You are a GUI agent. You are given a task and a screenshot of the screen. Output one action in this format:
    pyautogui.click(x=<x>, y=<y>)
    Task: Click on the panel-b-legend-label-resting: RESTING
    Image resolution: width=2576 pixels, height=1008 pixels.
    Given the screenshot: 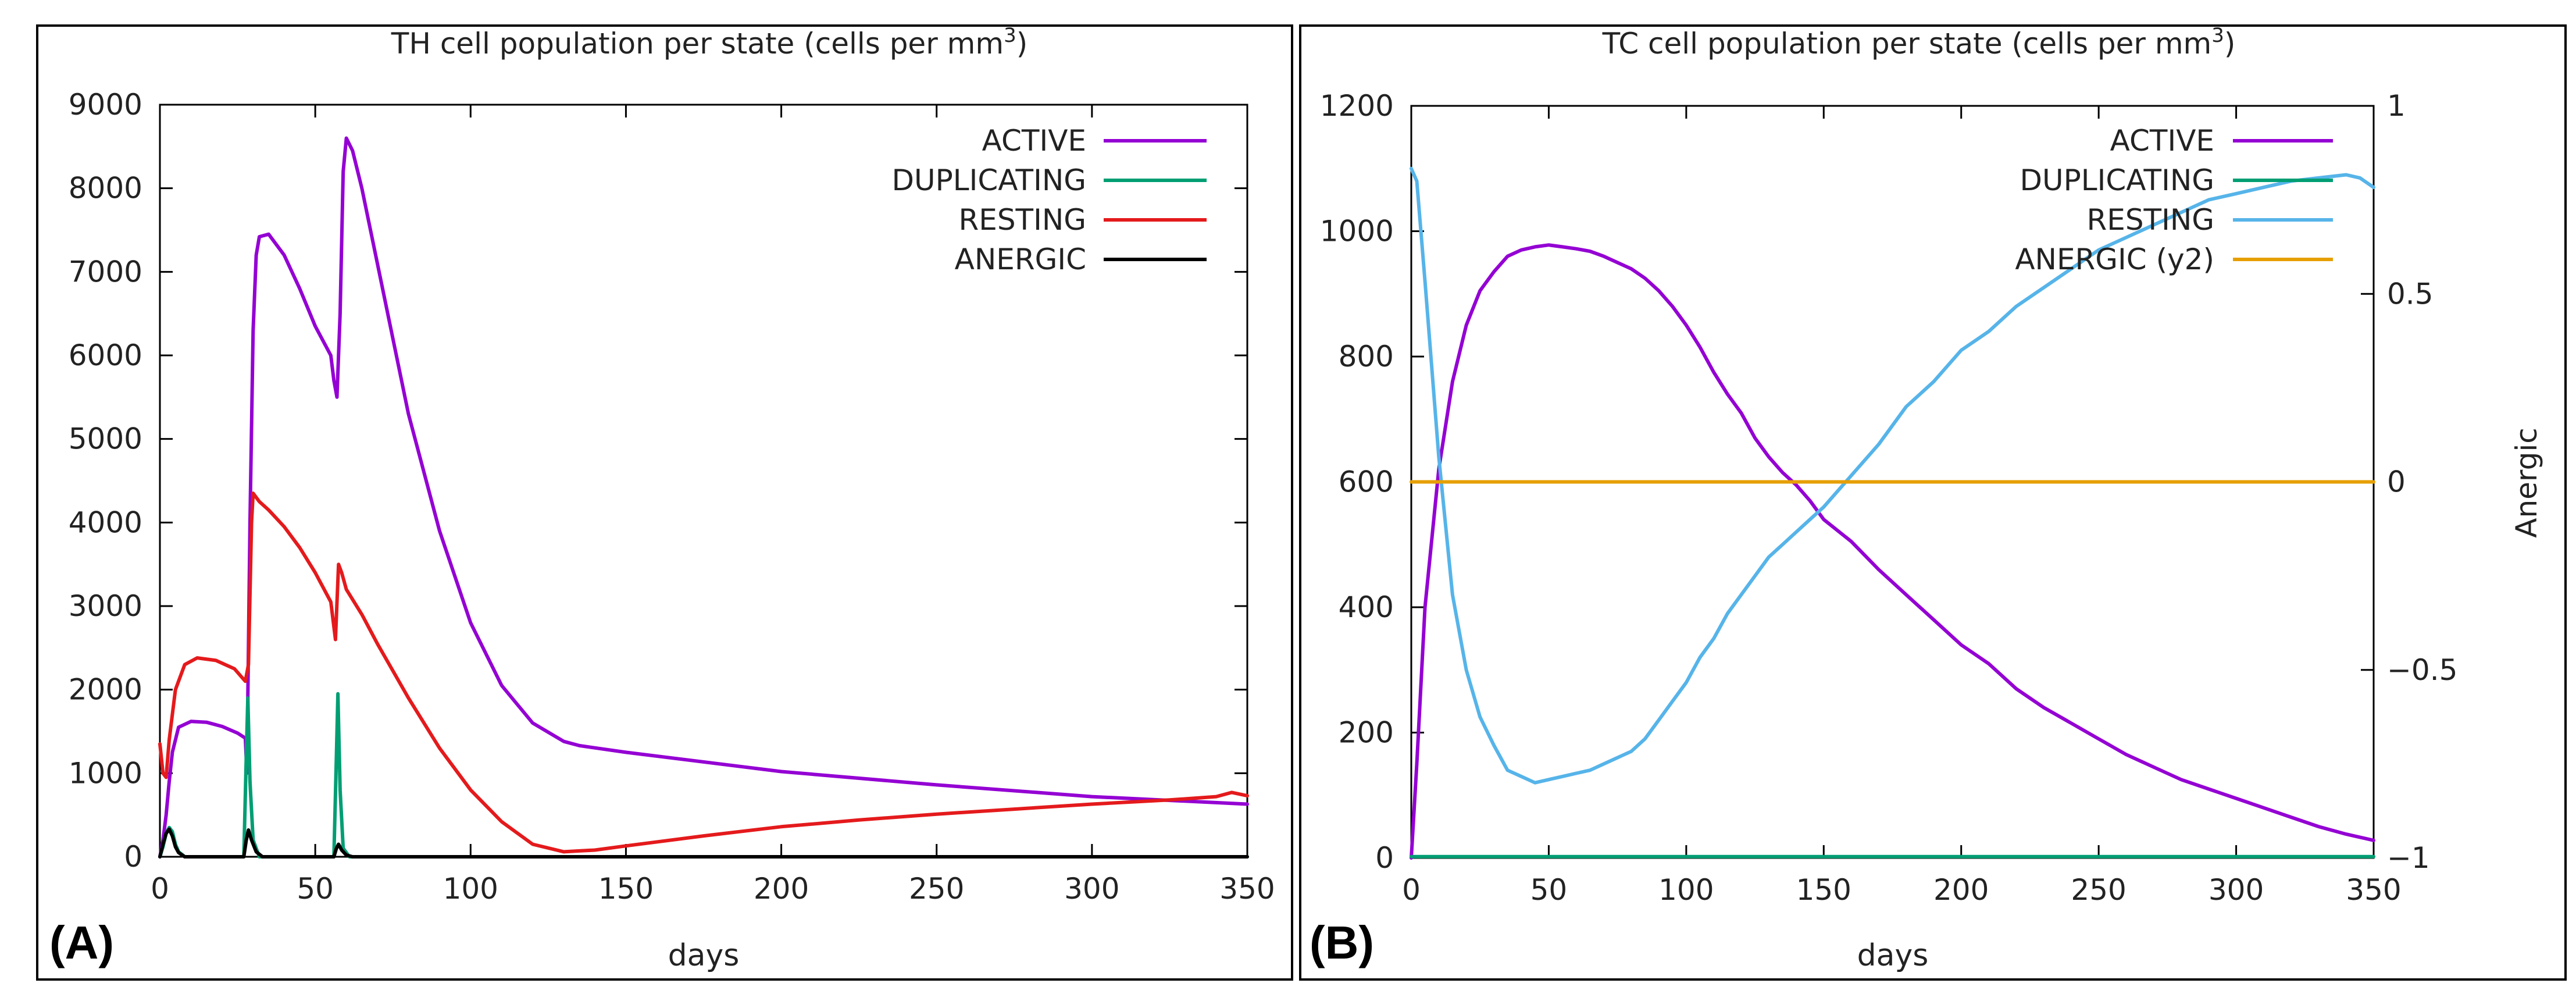 What is the action you would take?
    pyautogui.click(x=2150, y=220)
    